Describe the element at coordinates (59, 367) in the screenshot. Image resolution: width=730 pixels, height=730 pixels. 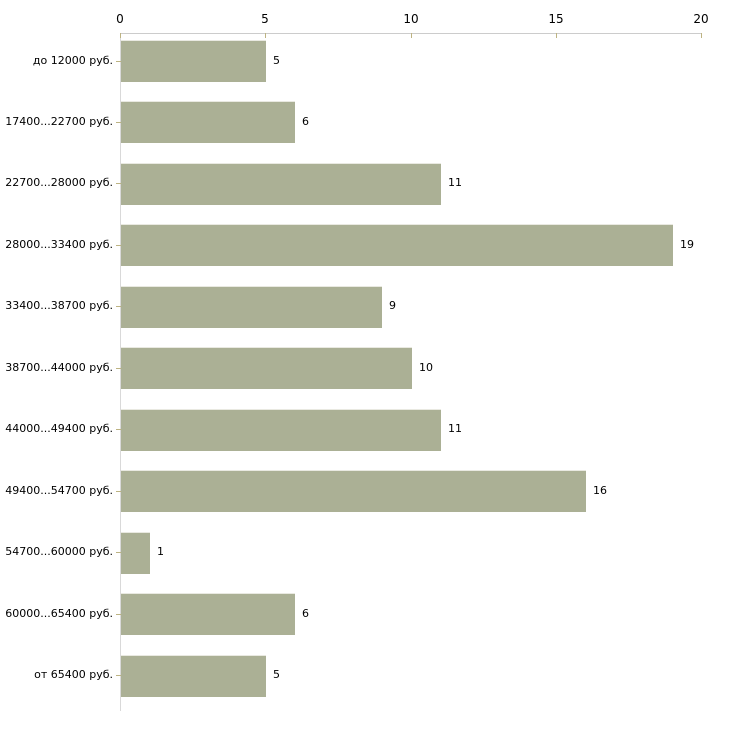
I see `category-label: 38700...44000 руб.` at that location.